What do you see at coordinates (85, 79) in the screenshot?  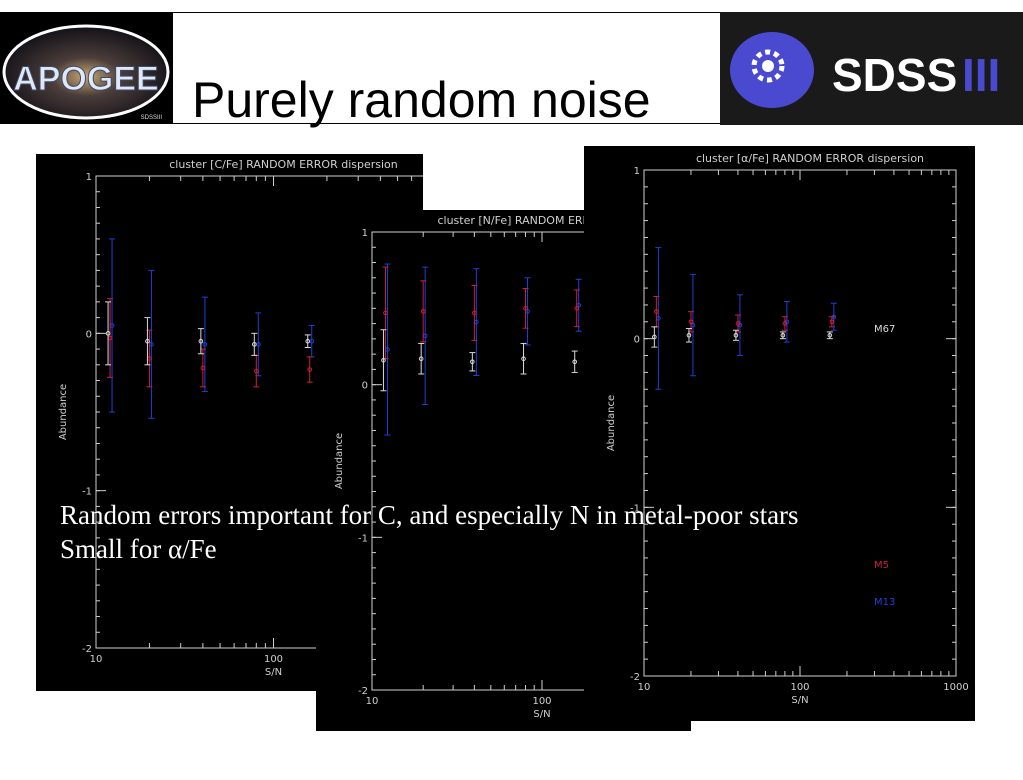 I see `apogee-logo-text: APOGEE` at bounding box center [85, 79].